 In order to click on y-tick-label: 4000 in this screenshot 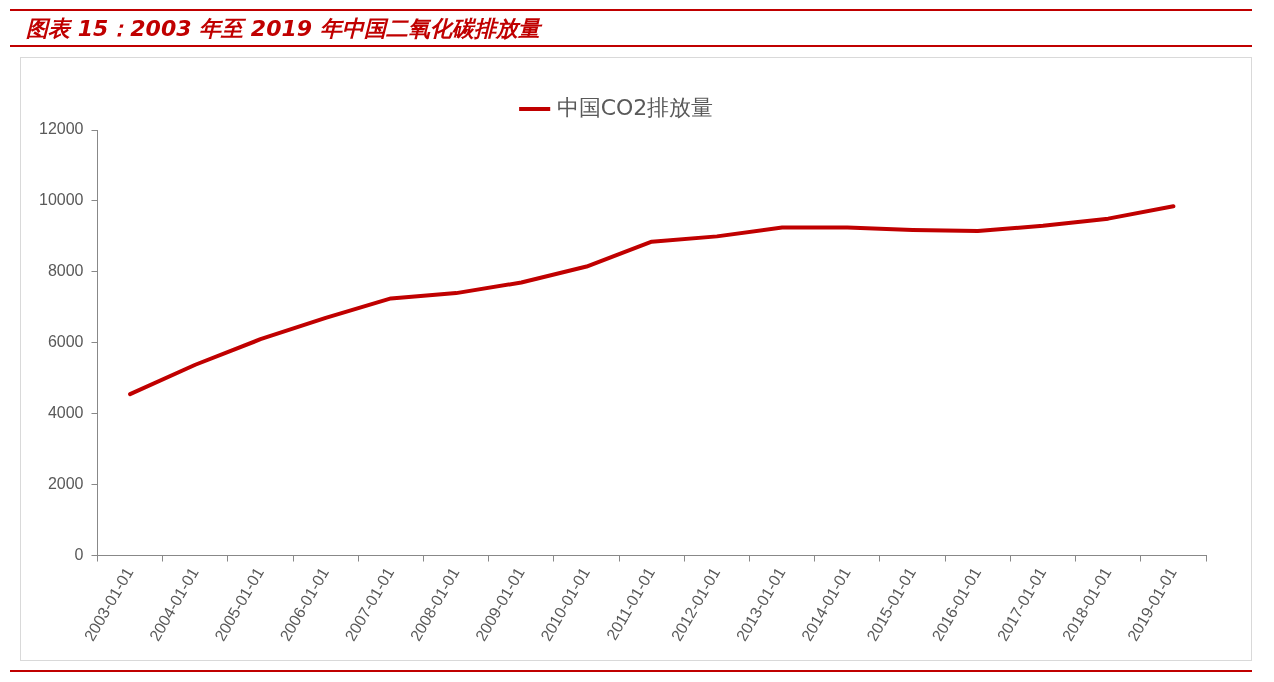, I will do `click(65, 413)`.